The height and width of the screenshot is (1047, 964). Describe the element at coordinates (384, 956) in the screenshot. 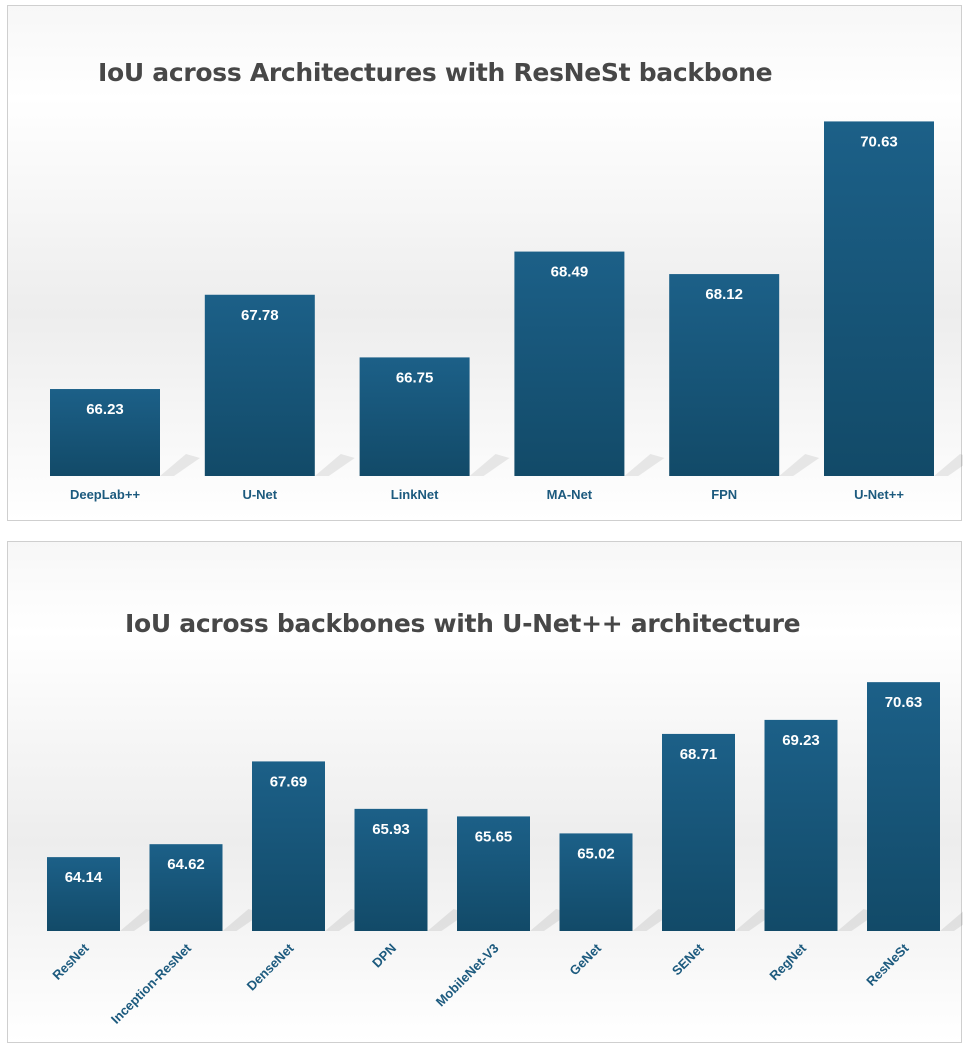

I see `x-tick-label: DPN` at that location.